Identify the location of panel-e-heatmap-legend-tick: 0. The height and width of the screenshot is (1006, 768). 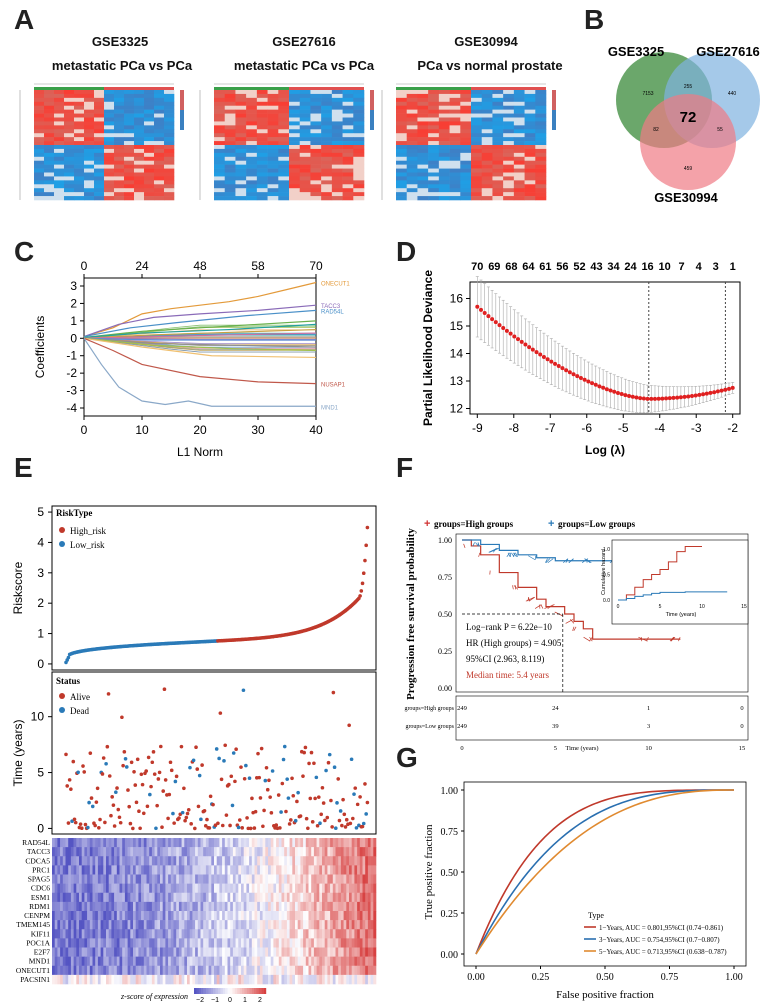
(230, 1000).